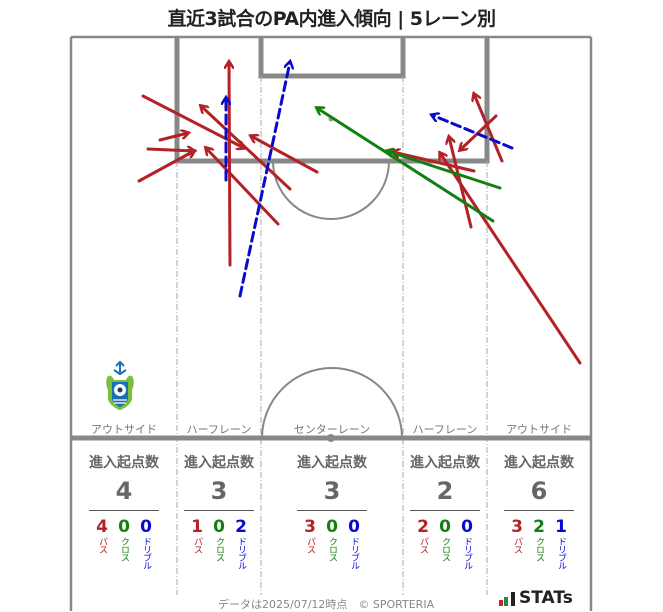 This screenshot has width=663, height=612. What do you see at coordinates (326, 604) in the screenshot?
I see `footer-credit: データは2025/07/12時点 © SPORTERIA` at bounding box center [326, 604].